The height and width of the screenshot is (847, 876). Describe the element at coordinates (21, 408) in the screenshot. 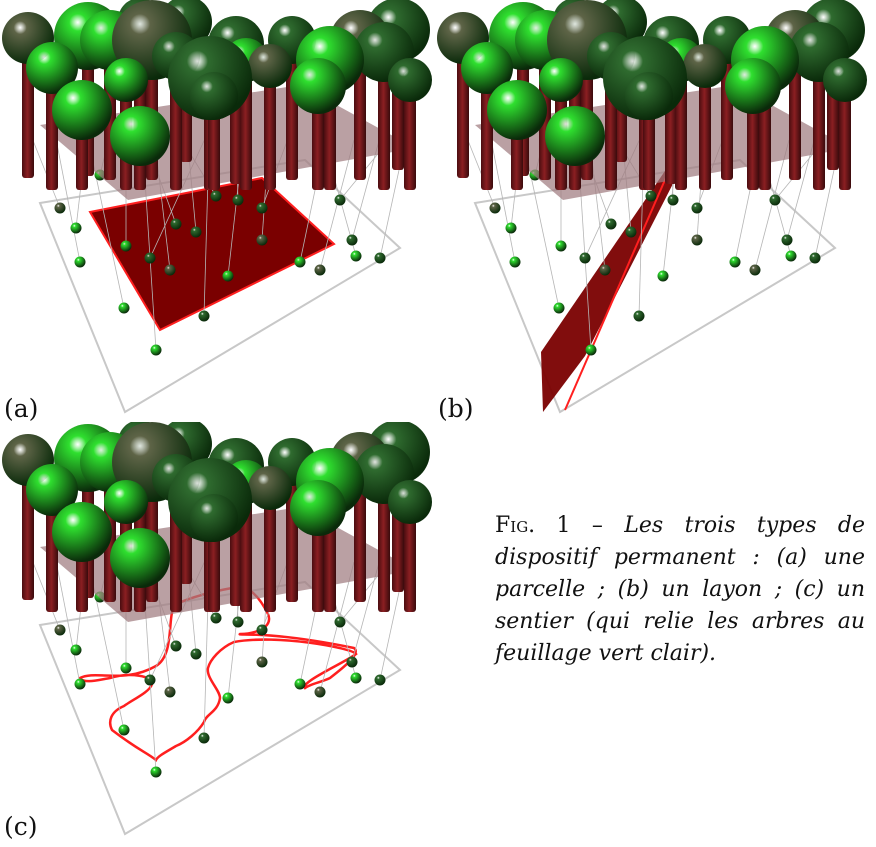

I see `panel-label-a: (a)` at that location.